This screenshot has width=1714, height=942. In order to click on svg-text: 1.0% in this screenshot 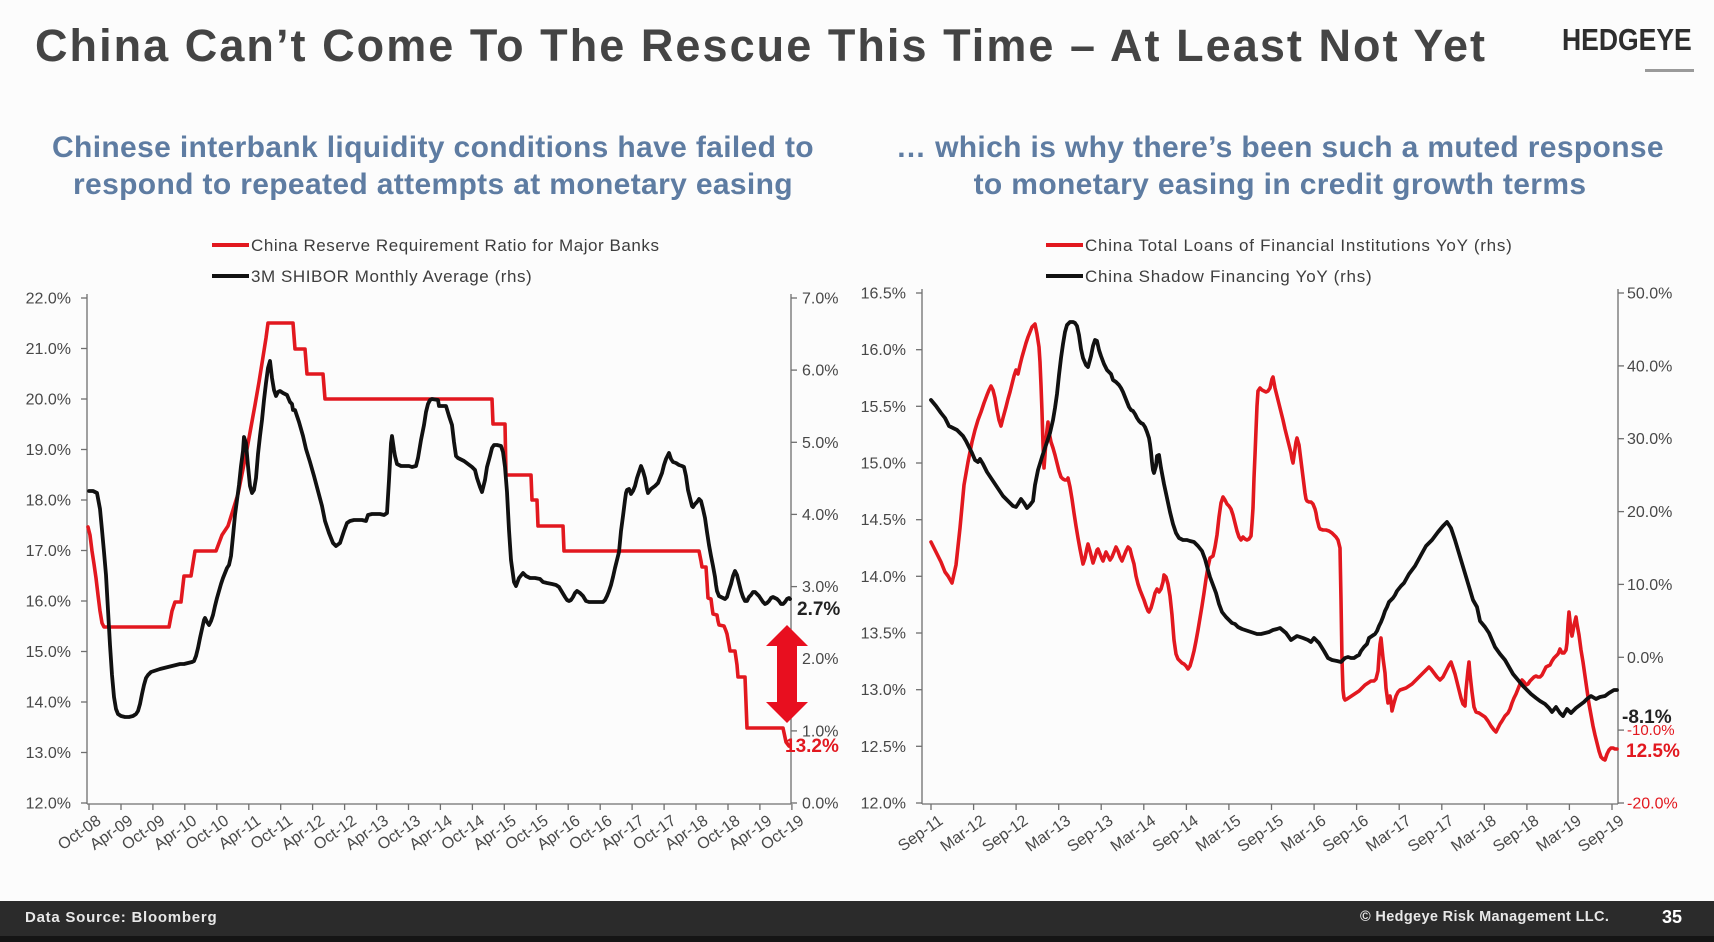, I will do `click(820, 731)`.